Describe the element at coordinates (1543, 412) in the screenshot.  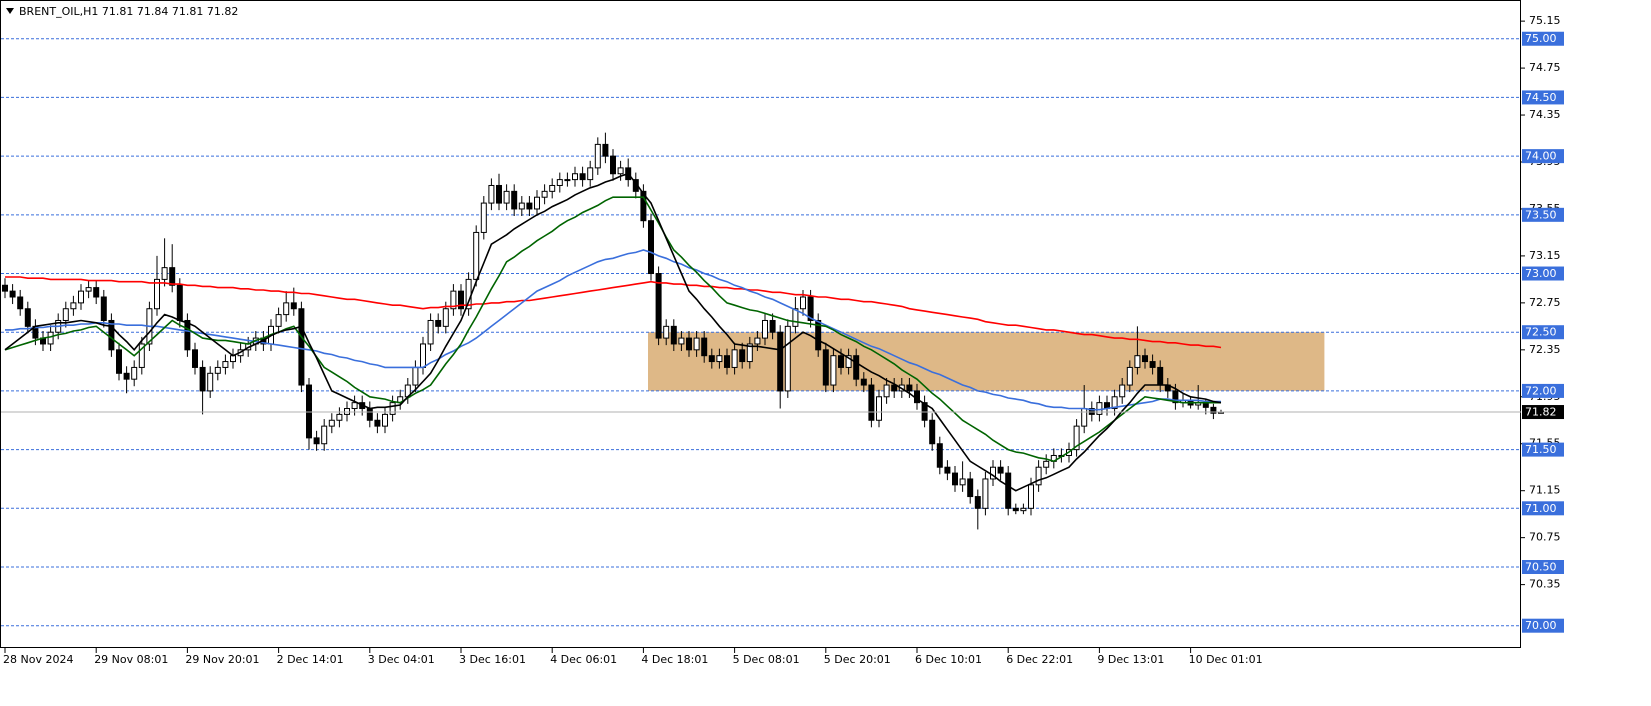
I see `price-label-box` at that location.